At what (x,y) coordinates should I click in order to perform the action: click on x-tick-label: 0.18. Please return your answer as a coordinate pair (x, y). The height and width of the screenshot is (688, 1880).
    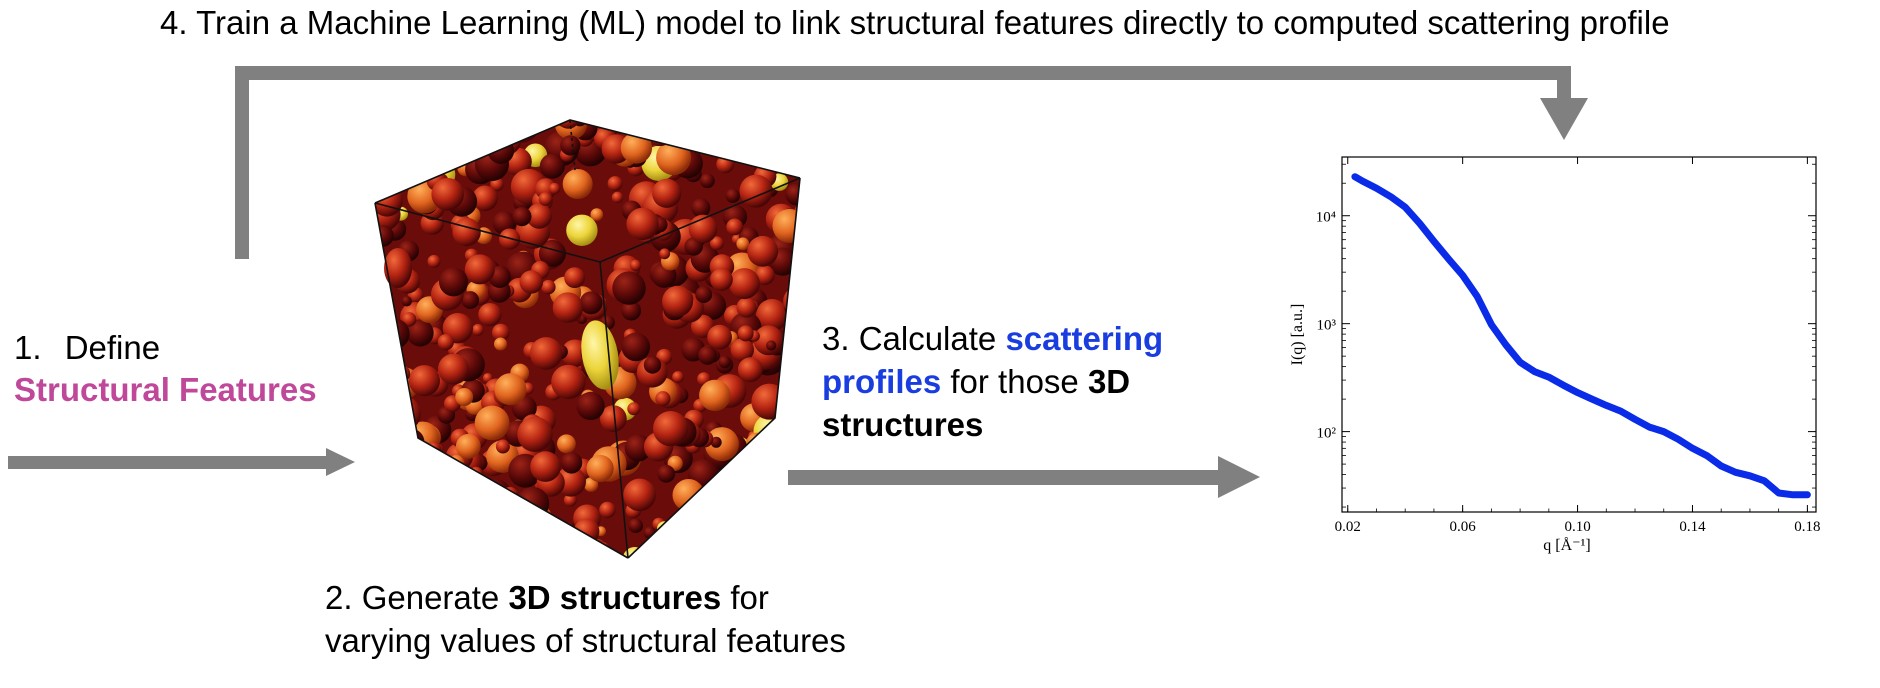
    Looking at the image, I should click on (1807, 527).